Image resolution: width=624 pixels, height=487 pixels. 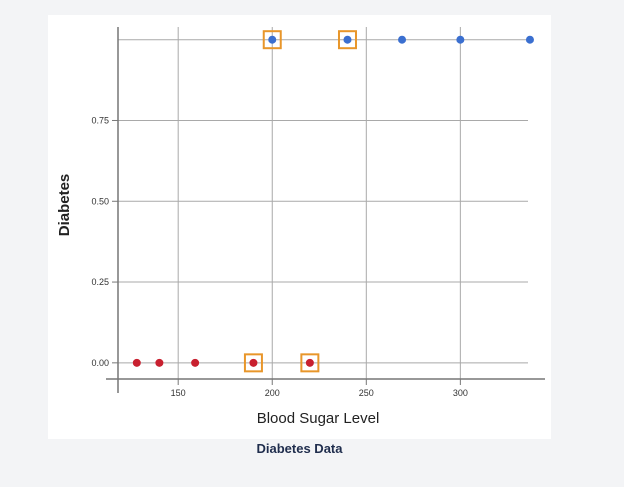 What do you see at coordinates (366, 393) in the screenshot?
I see `x-tick-label: 250` at bounding box center [366, 393].